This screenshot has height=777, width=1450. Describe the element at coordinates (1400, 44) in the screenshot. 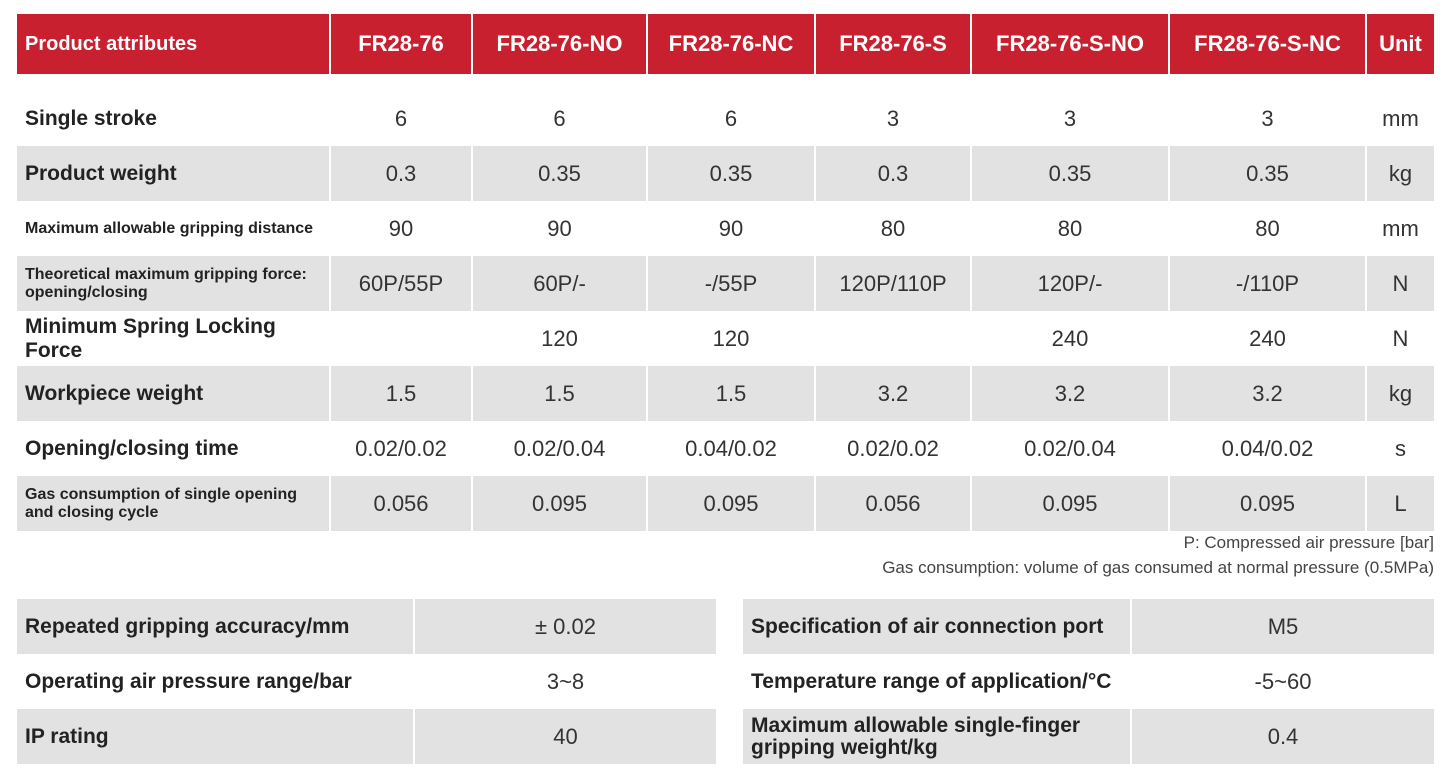

I see `header-unit: Unit` at that location.